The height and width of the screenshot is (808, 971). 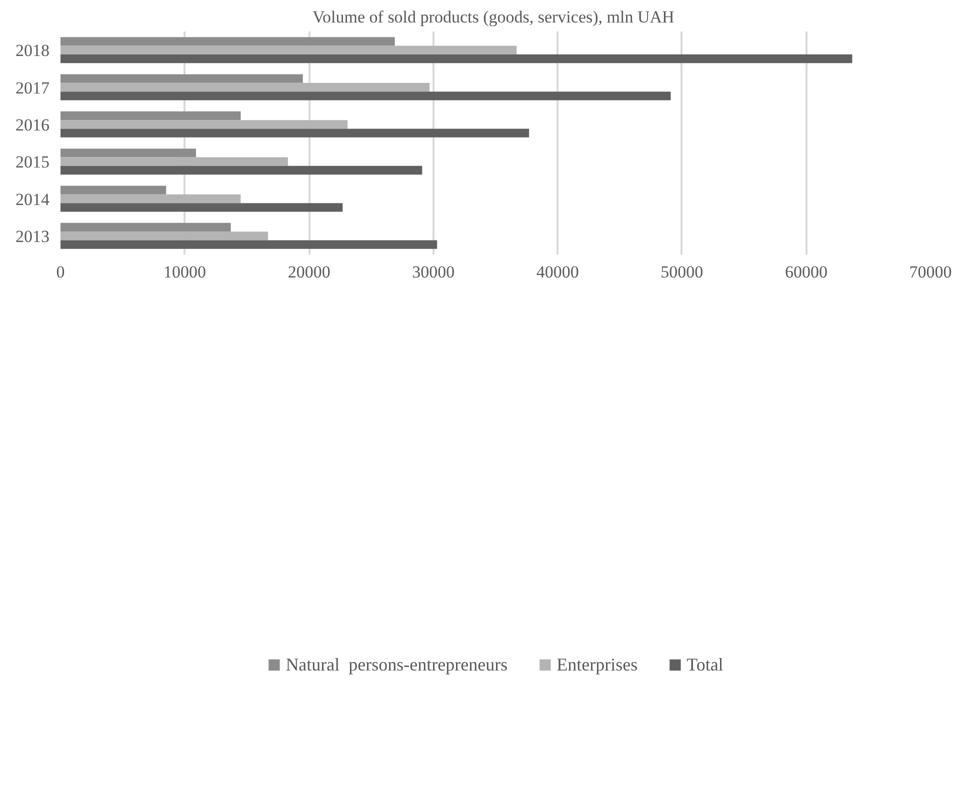 I want to click on x-tick-label: 40000, so click(x=557, y=272).